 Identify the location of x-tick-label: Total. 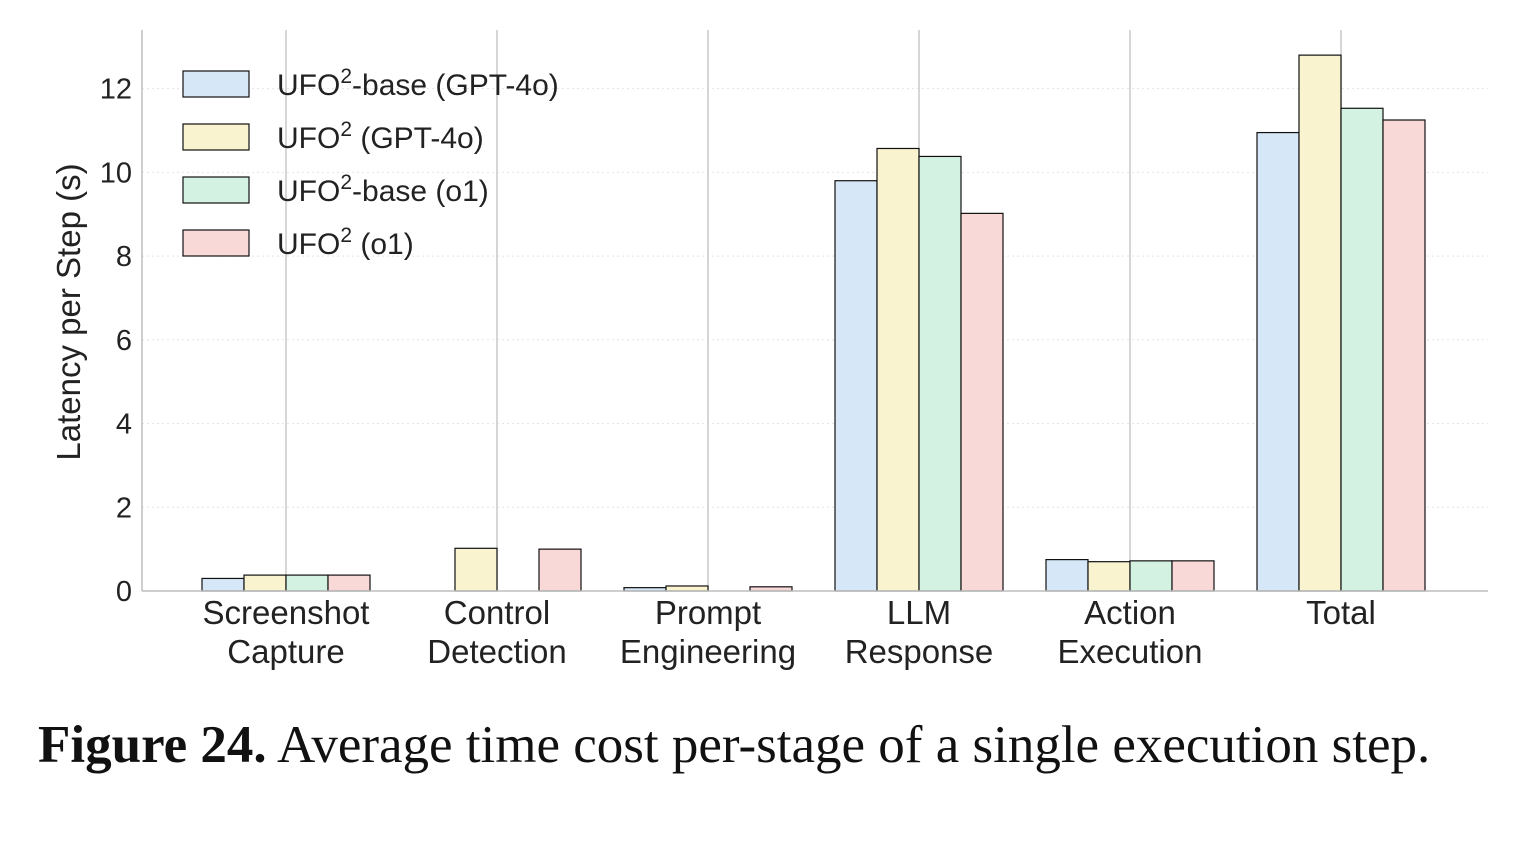
(1341, 612).